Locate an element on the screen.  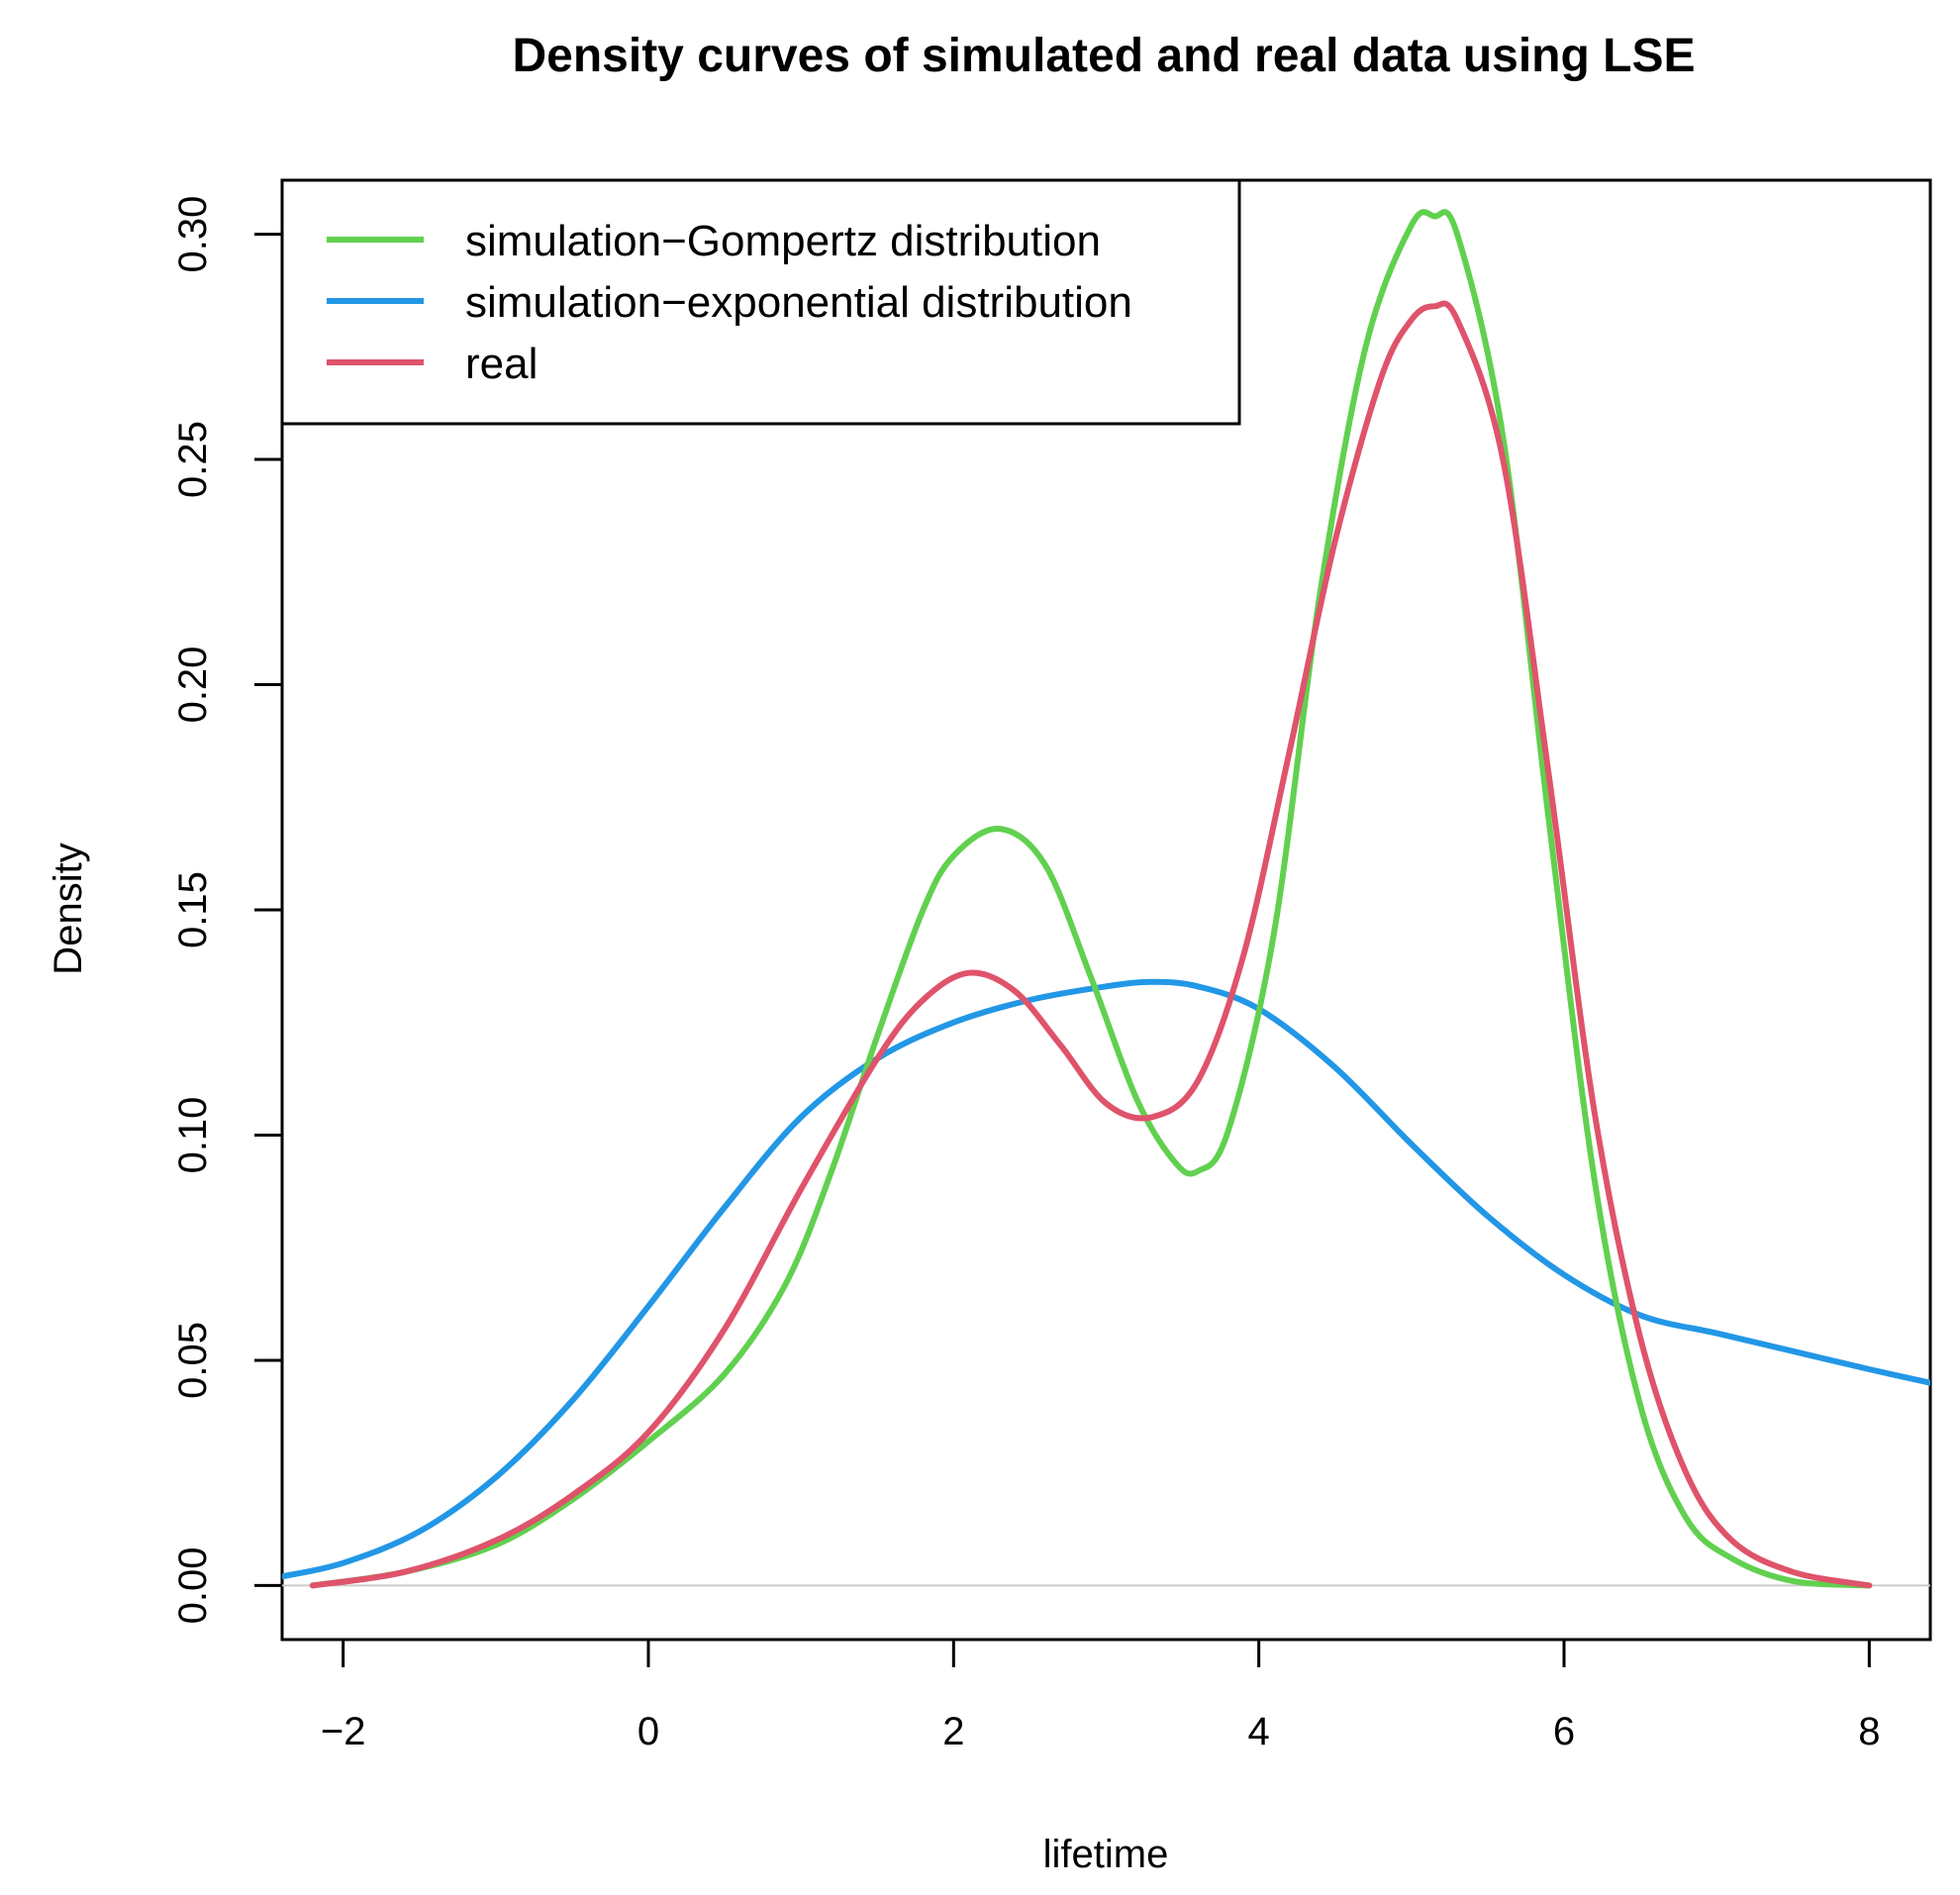
y-tick-label: 0.30 is located at coordinates (193, 234).